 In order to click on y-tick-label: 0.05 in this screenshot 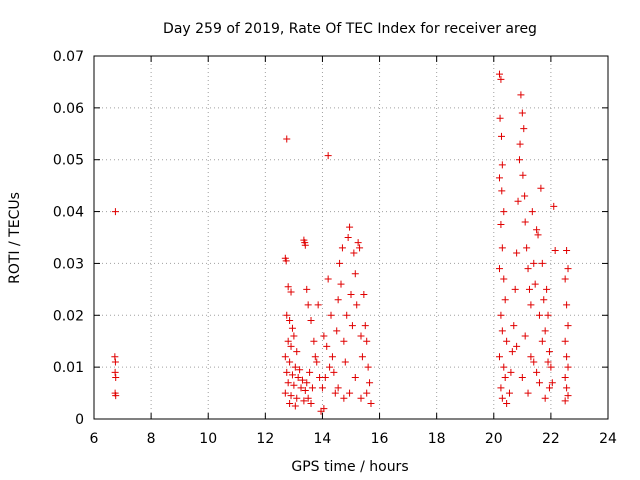, I will do `click(68, 161)`.